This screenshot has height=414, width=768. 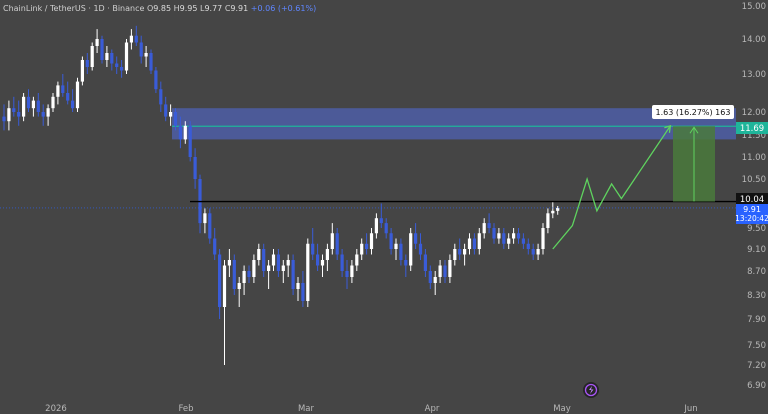 I want to click on price-tick: 9.50, so click(x=756, y=229).